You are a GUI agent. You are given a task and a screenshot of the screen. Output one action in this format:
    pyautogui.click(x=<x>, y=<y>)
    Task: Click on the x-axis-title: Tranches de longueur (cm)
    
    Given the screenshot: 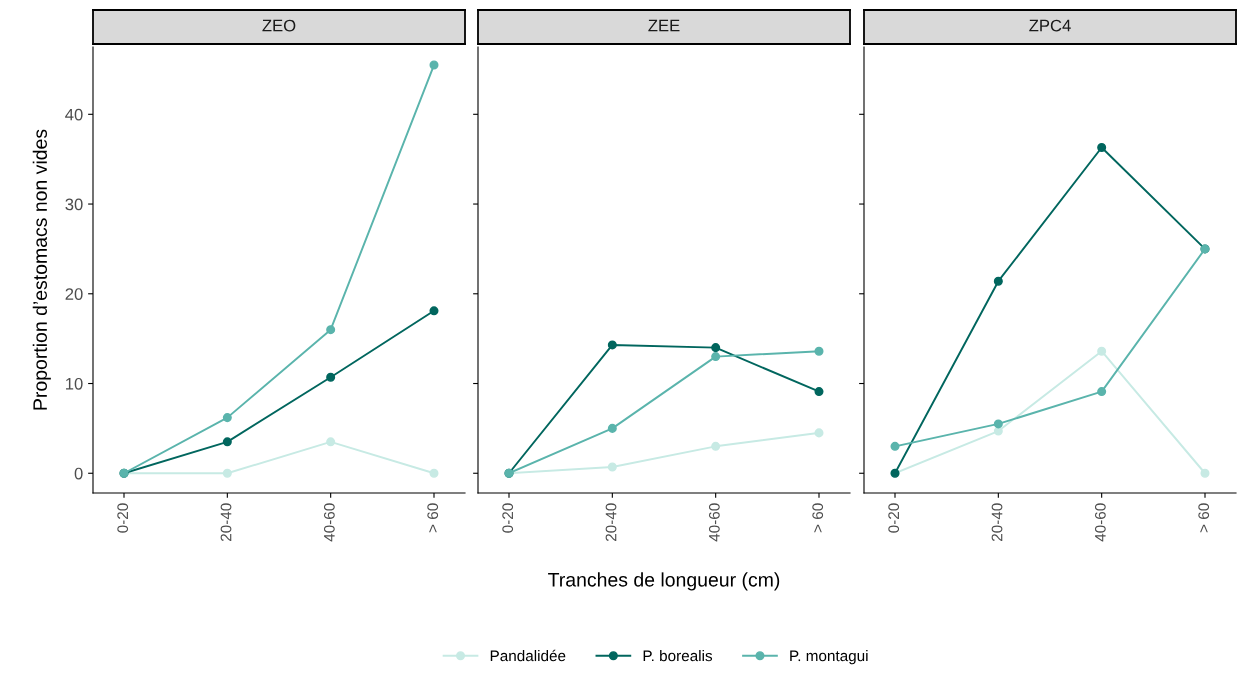 What is the action you would take?
    pyautogui.click(x=664, y=581)
    